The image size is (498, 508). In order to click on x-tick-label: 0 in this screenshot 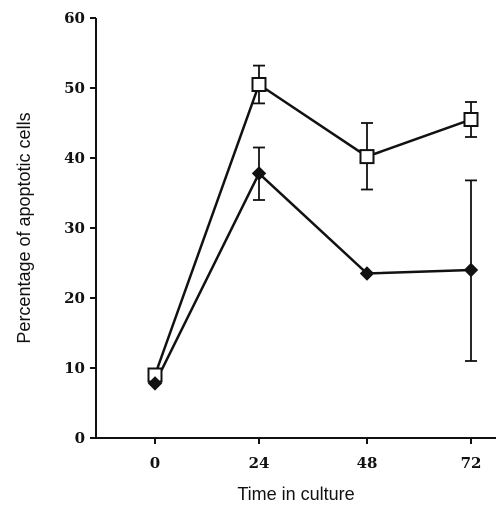, I will do `click(155, 463)`.